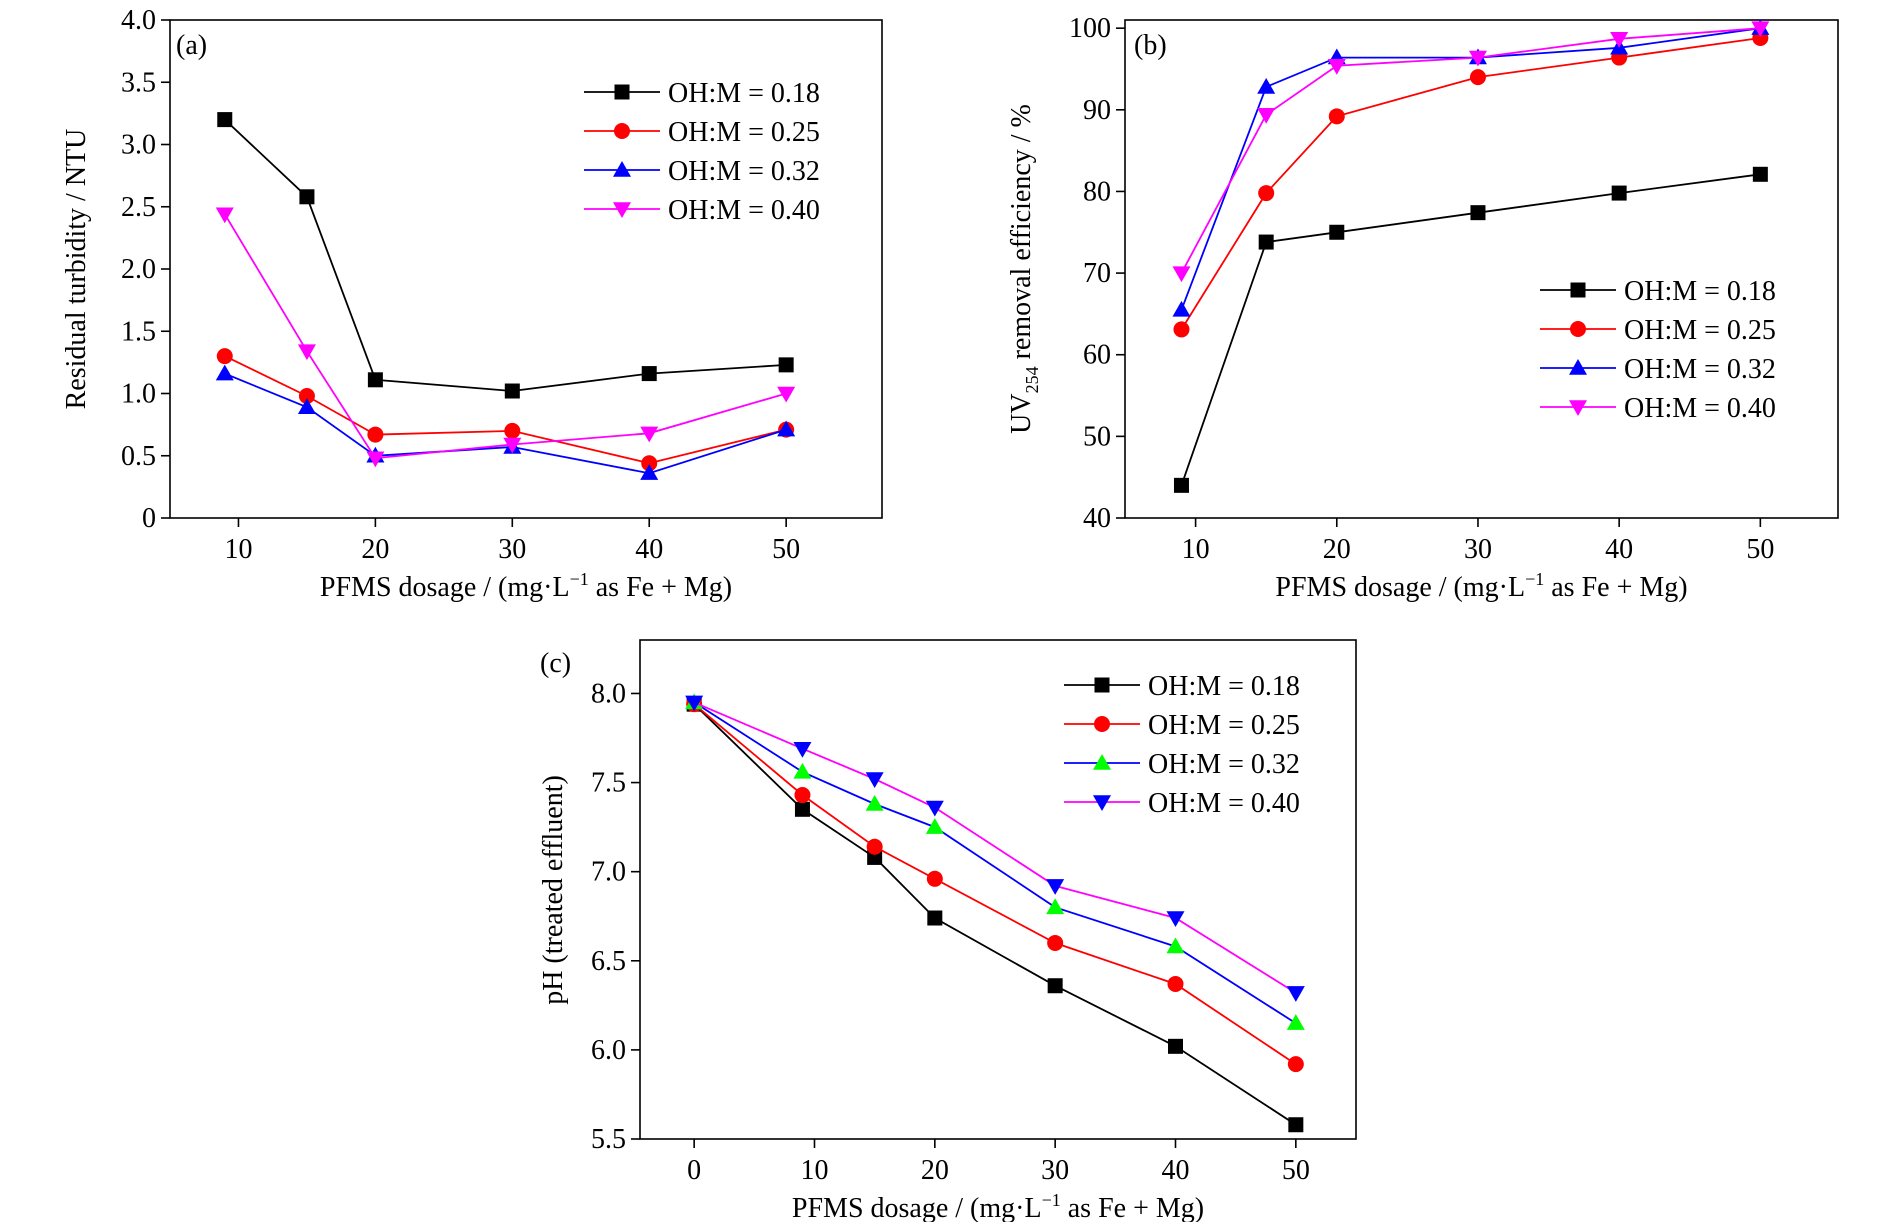  I want to click on y-tick-label: 3.5, so click(138, 82).